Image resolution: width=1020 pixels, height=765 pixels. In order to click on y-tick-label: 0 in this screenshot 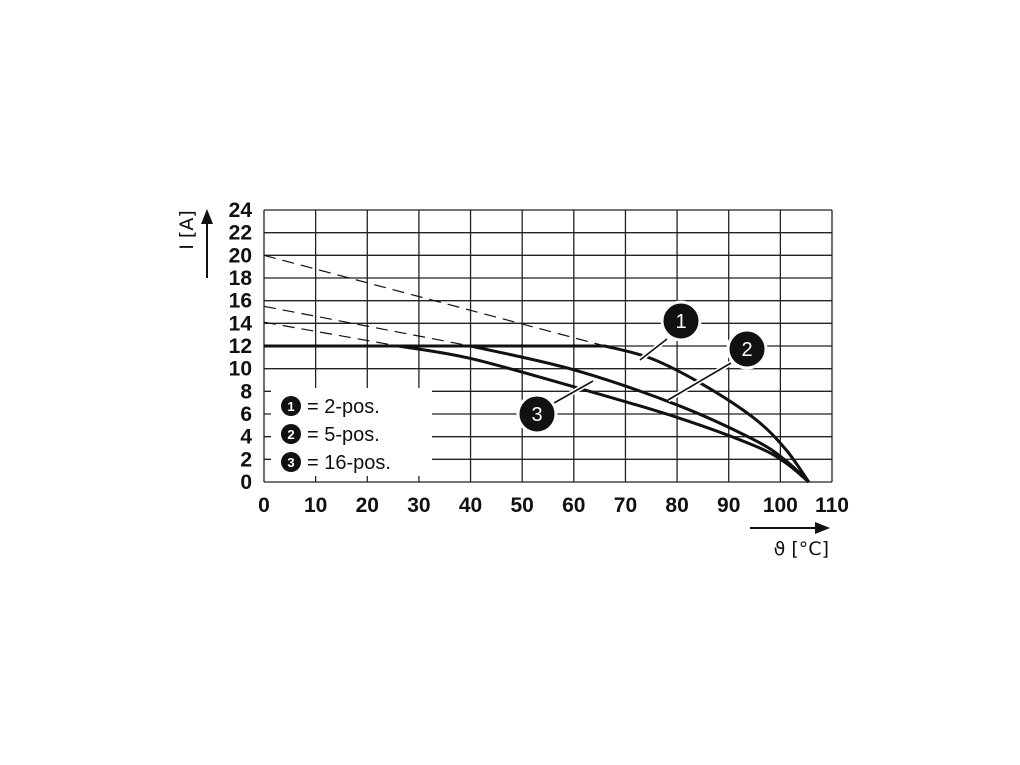, I will do `click(246, 482)`.